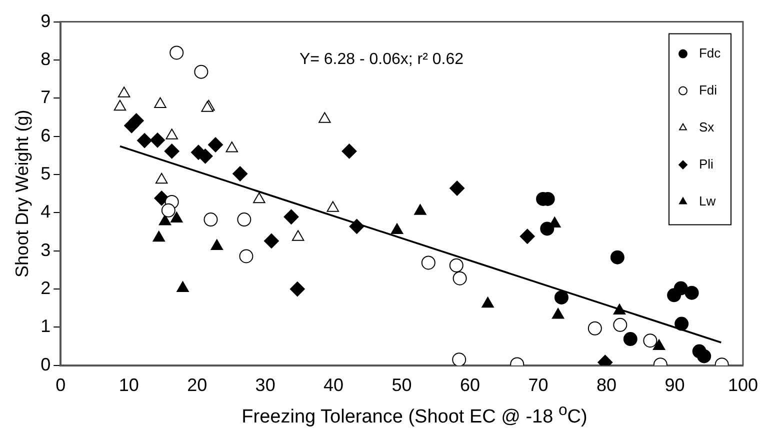 Image resolution: width=769 pixels, height=438 pixels. What do you see at coordinates (45, 20) in the screenshot?
I see `y-tick-label: 9` at bounding box center [45, 20].